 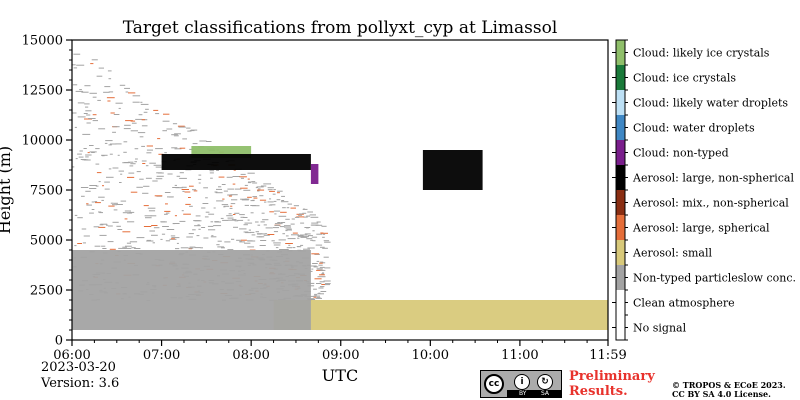 I want to click on class-layer, so click(x=314, y=174).